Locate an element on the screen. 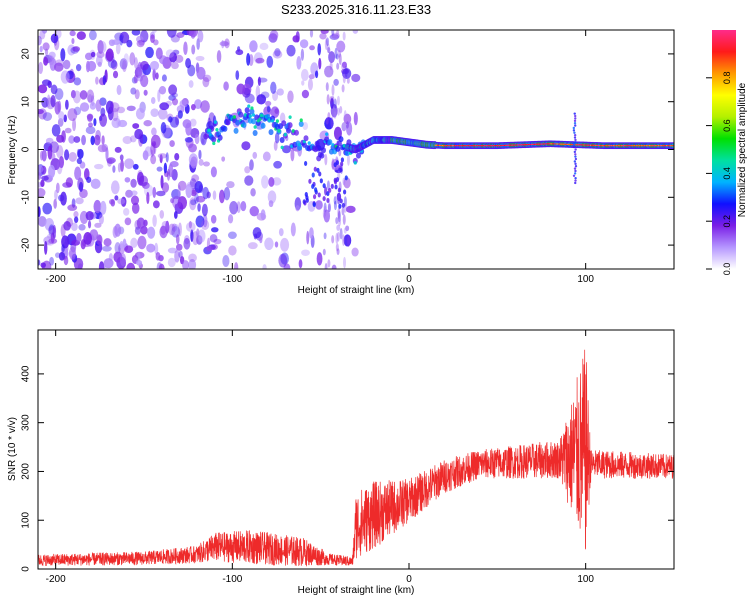  spectrogram-x-axis-label: Height of straight line (km) is located at coordinates (356, 290).